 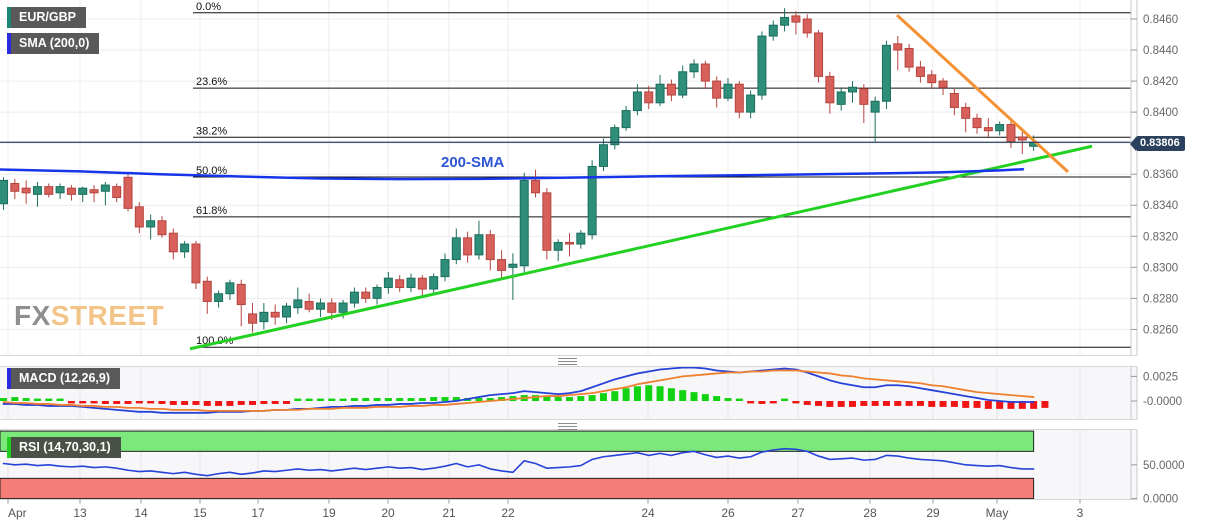 What do you see at coordinates (329, 513) in the screenshot?
I see `x-axis-label: 19` at bounding box center [329, 513].